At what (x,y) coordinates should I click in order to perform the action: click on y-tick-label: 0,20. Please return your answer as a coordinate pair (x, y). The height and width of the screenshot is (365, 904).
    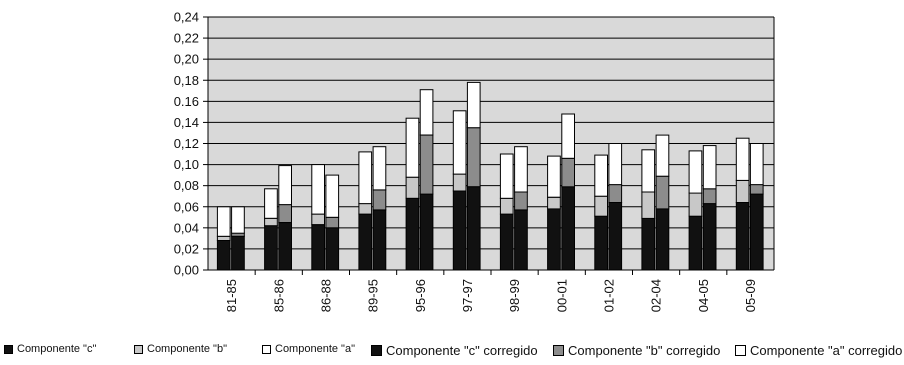
    Looking at the image, I should click on (186, 59).